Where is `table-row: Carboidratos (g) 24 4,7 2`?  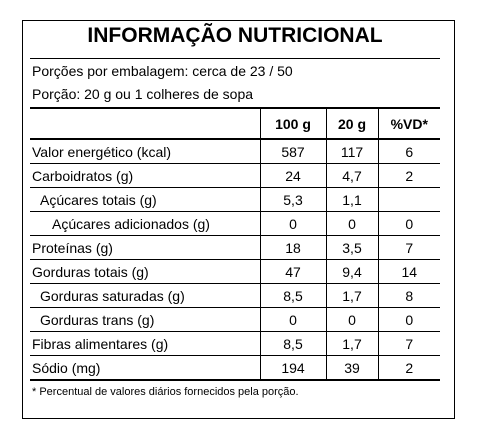 table-row: Carboidratos (g) 24 4,7 2 is located at coordinates (235, 175).